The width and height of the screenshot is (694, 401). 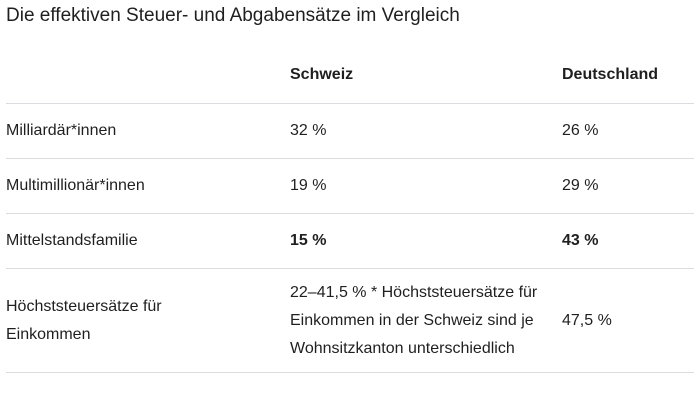 I want to click on row-label: Höchststeuersätze für Einkommen, so click(x=84, y=320).